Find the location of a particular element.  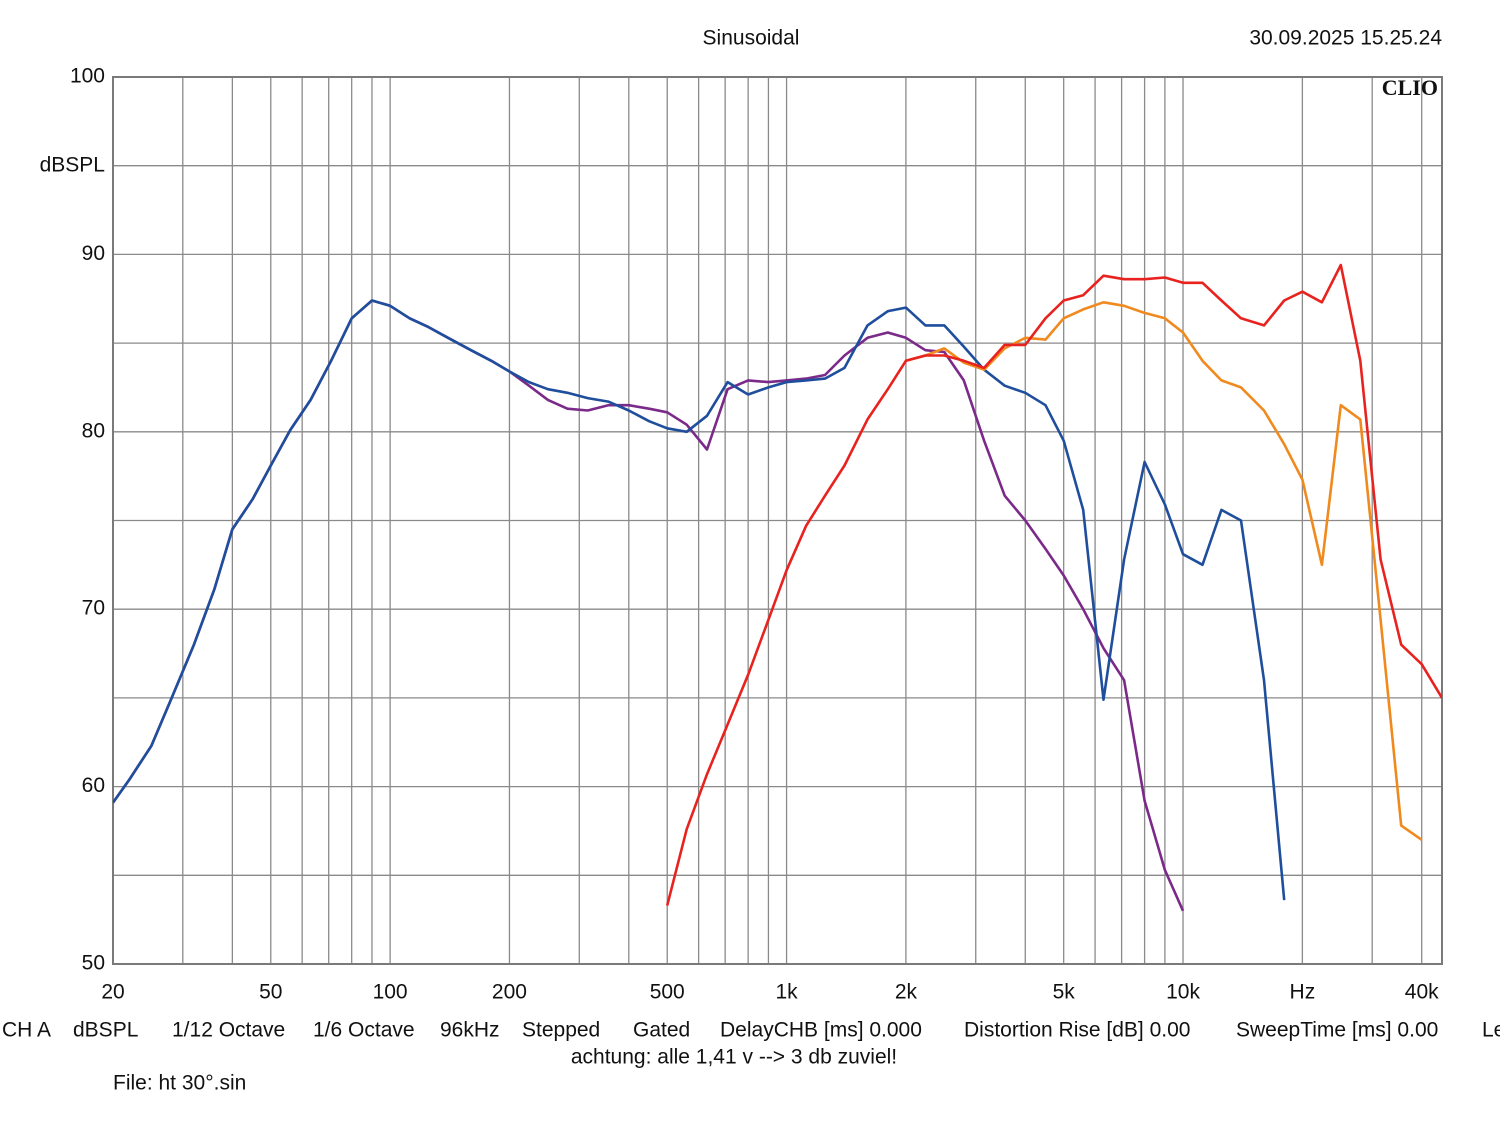

x-tick-label: 200 is located at coordinates (509, 992).